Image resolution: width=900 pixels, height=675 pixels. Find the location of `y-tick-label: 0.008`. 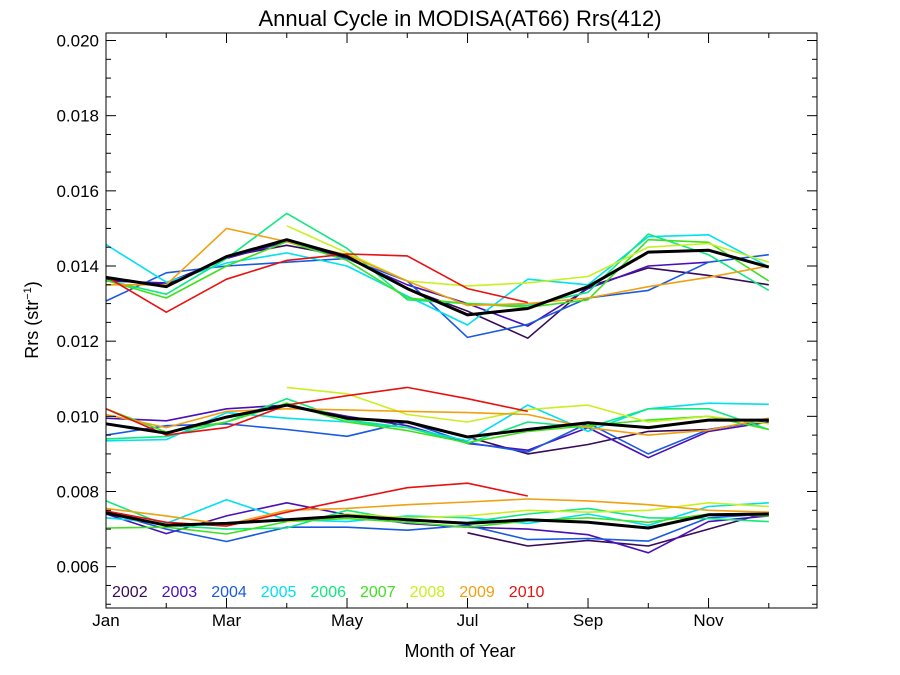

y-tick-label: 0.008 is located at coordinates (77, 491).